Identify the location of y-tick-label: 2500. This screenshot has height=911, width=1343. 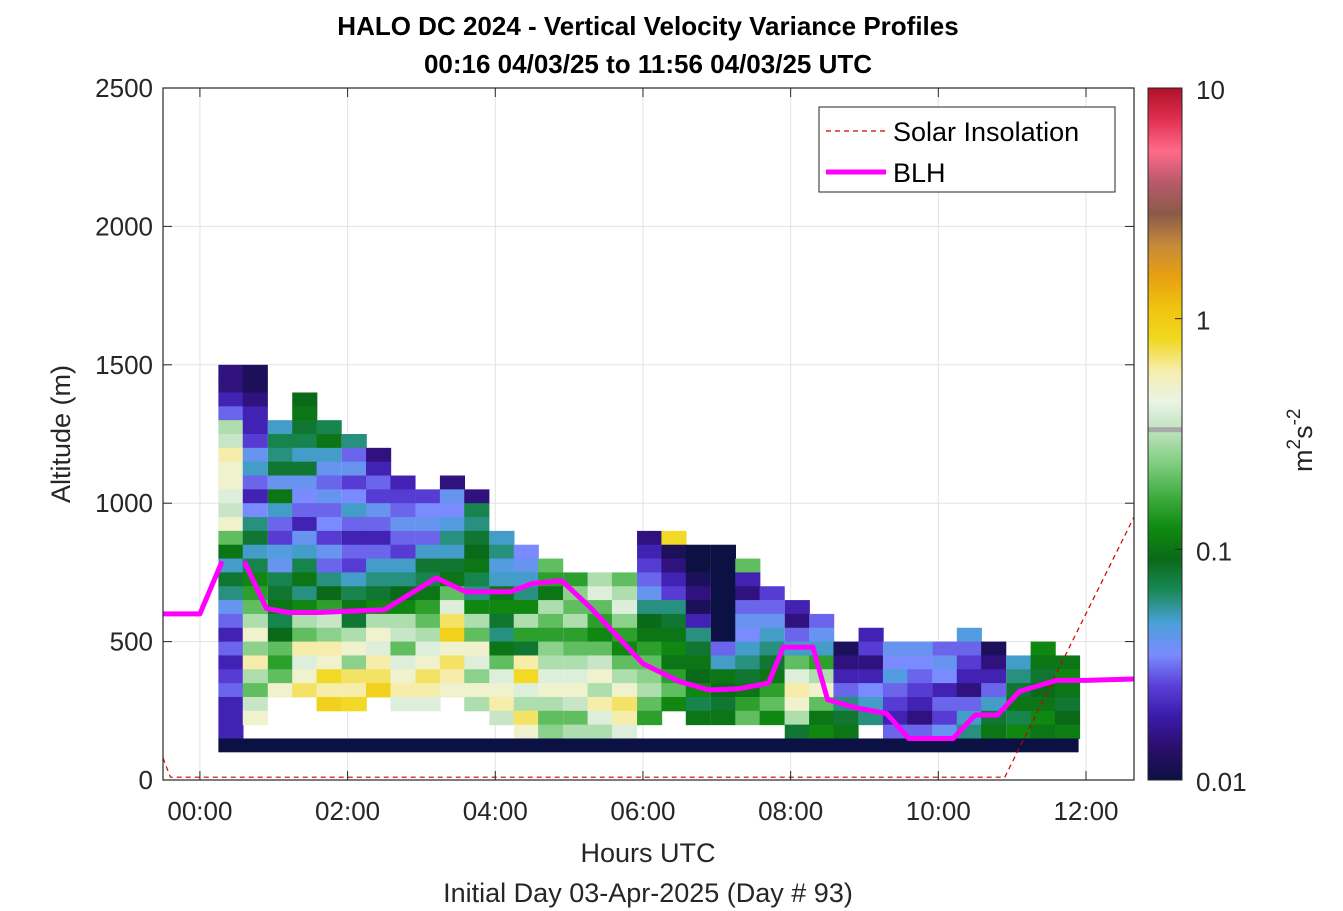
(124, 88).